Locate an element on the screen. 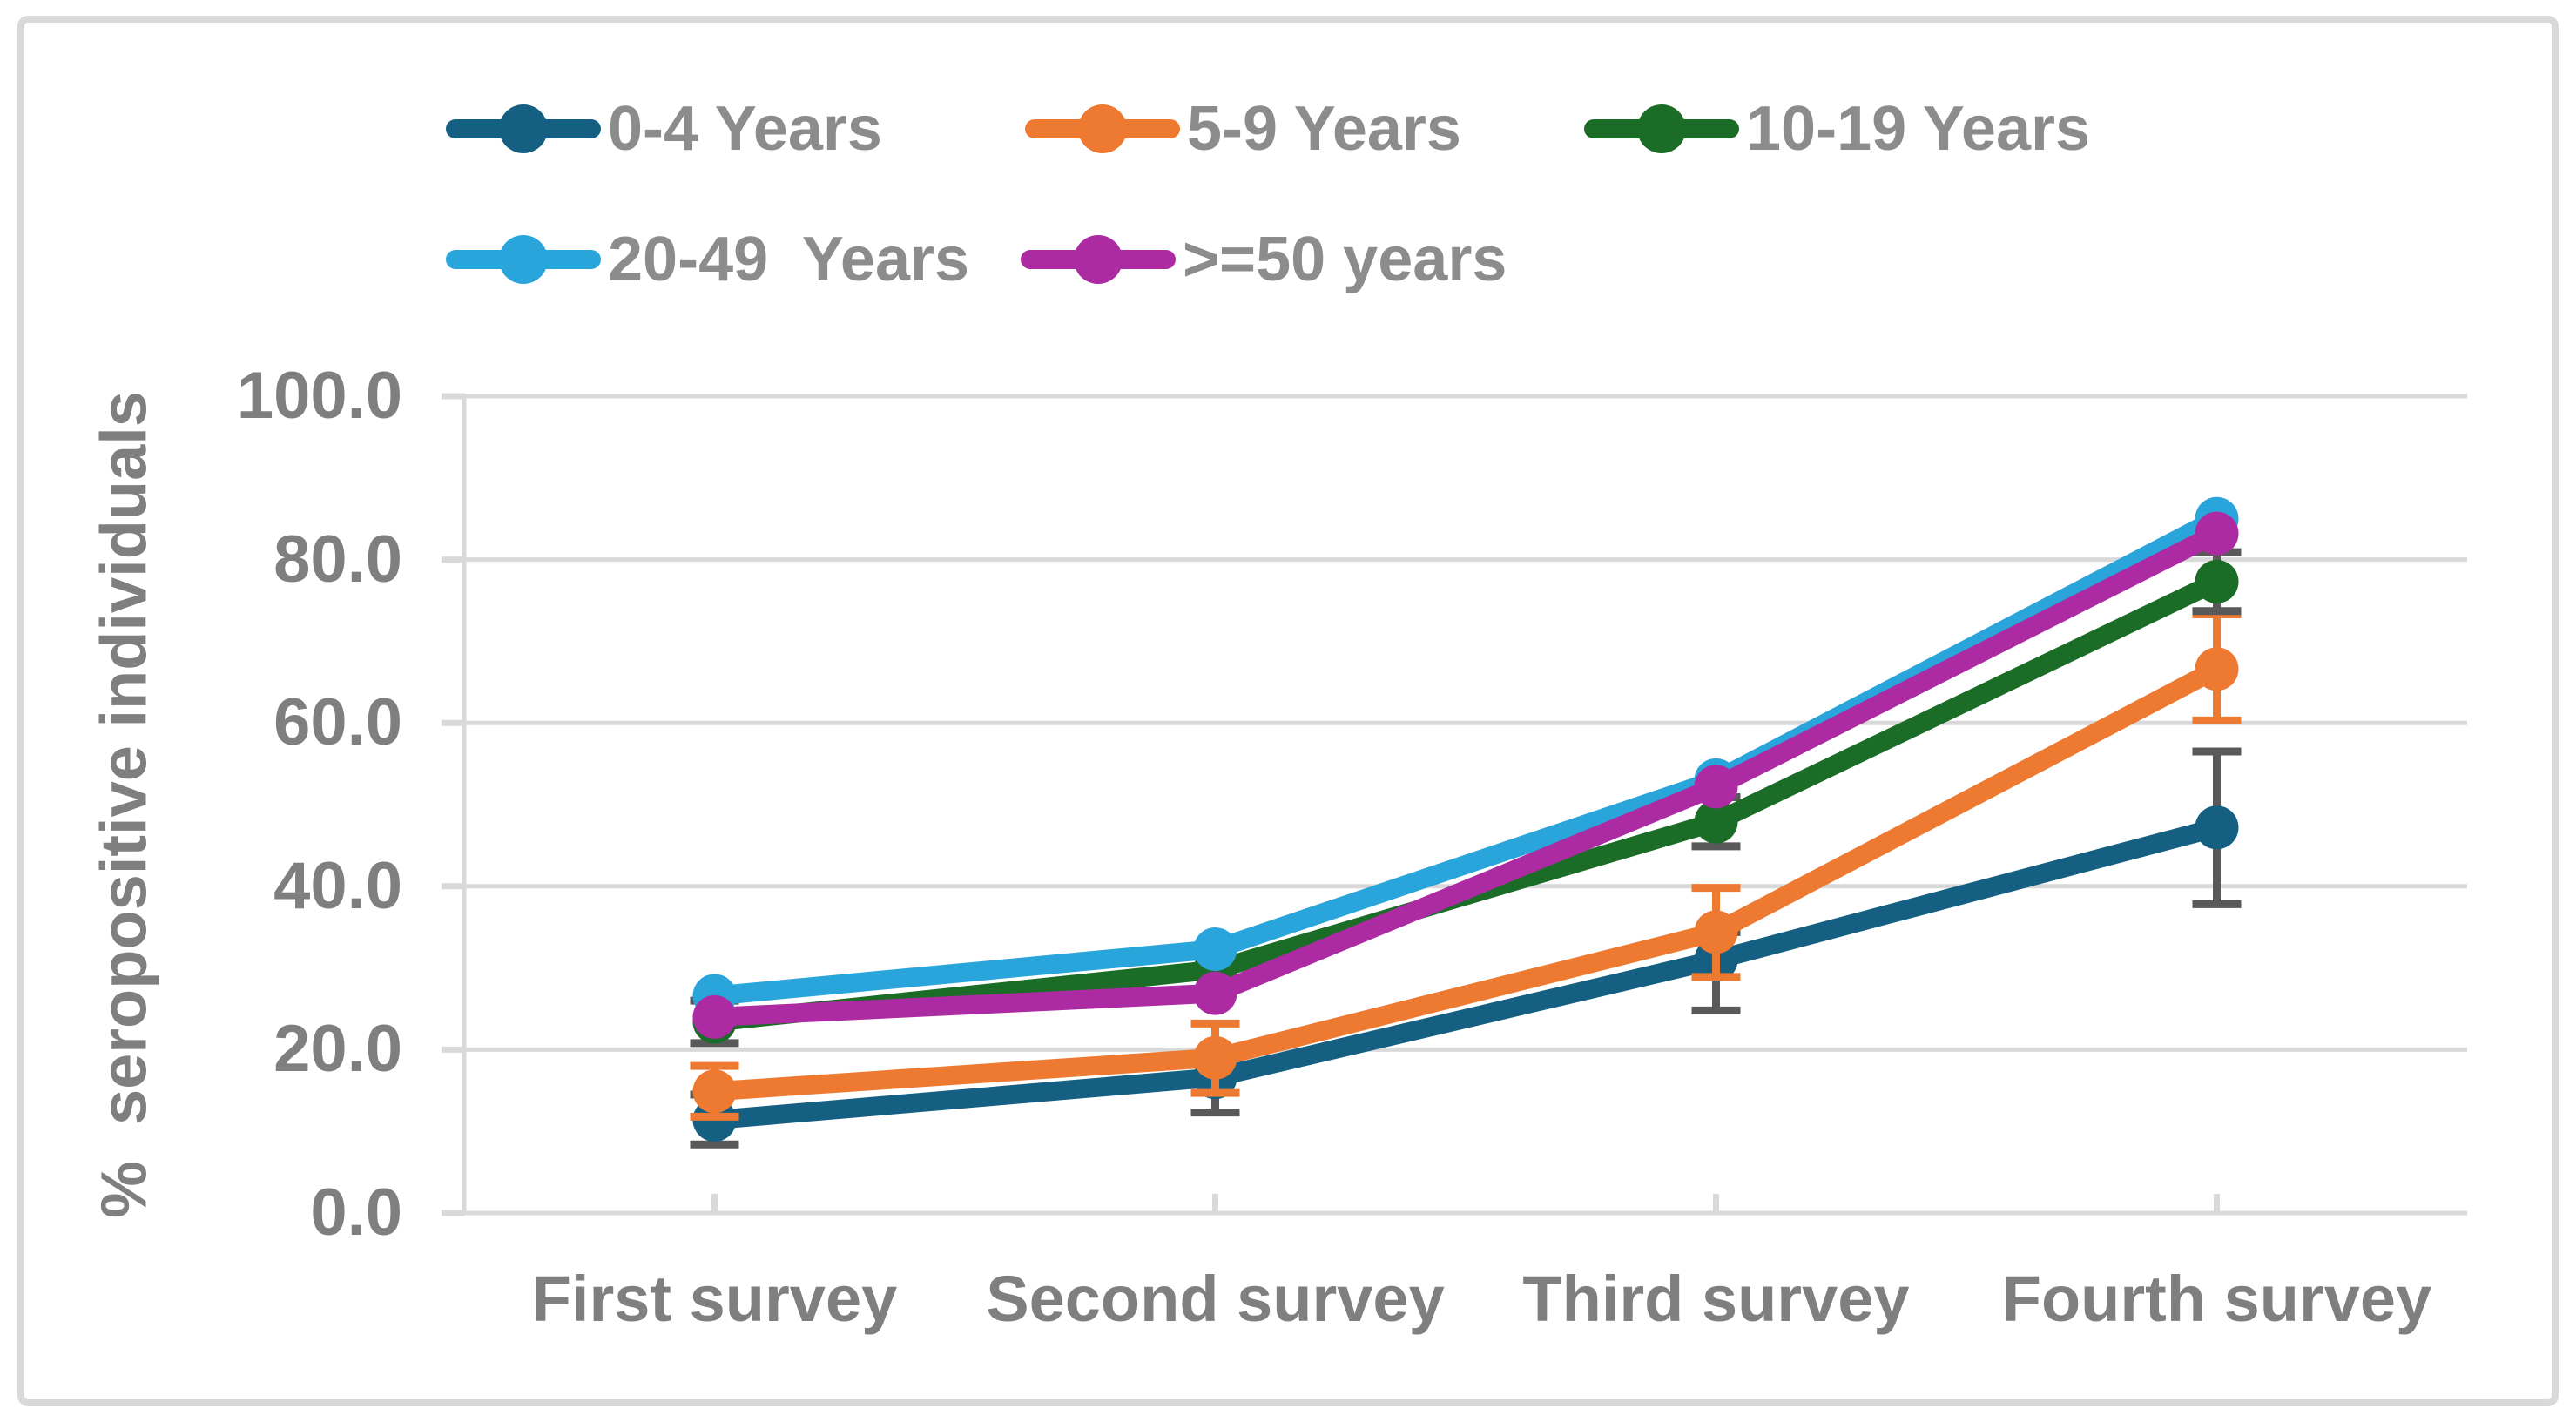  x-category-label: Fourth survey is located at coordinates (2216, 1299).